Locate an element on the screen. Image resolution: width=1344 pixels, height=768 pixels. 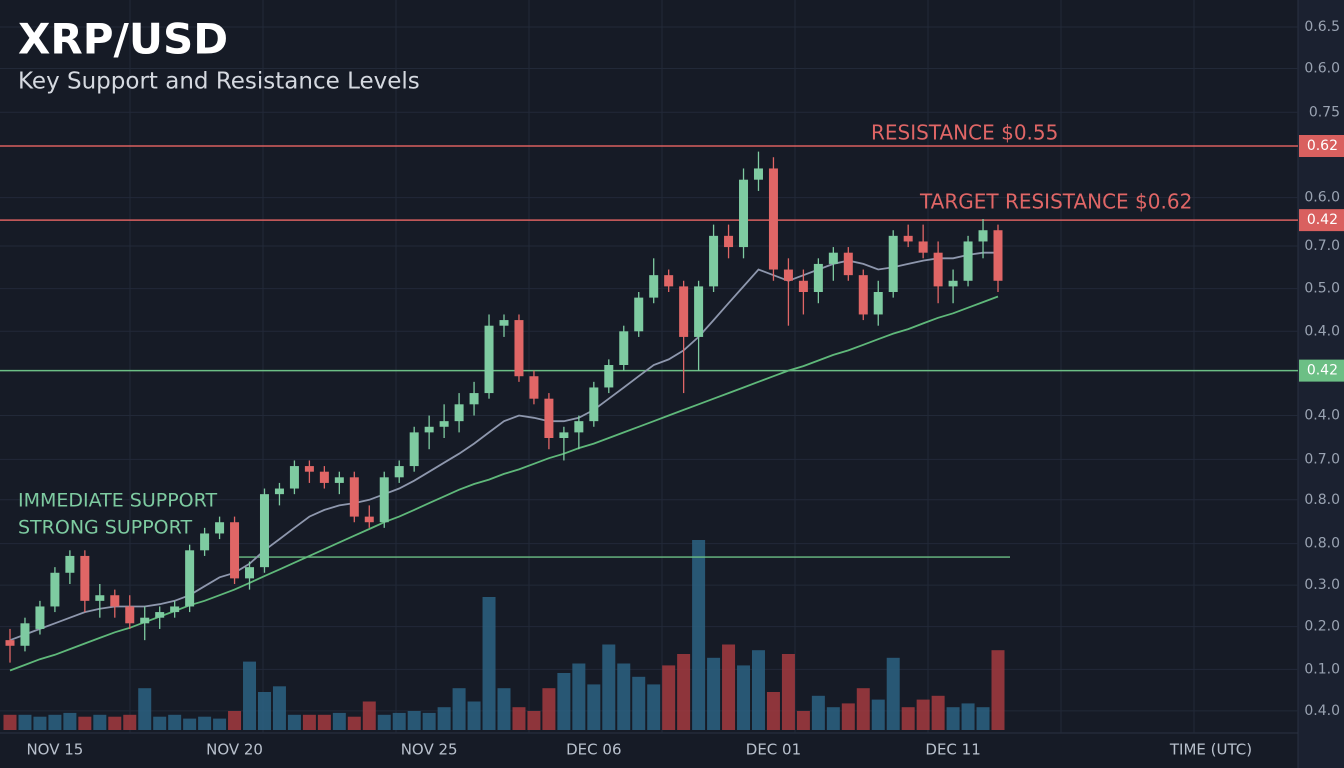
x-tick-label: NOV 20 is located at coordinates (234, 750).